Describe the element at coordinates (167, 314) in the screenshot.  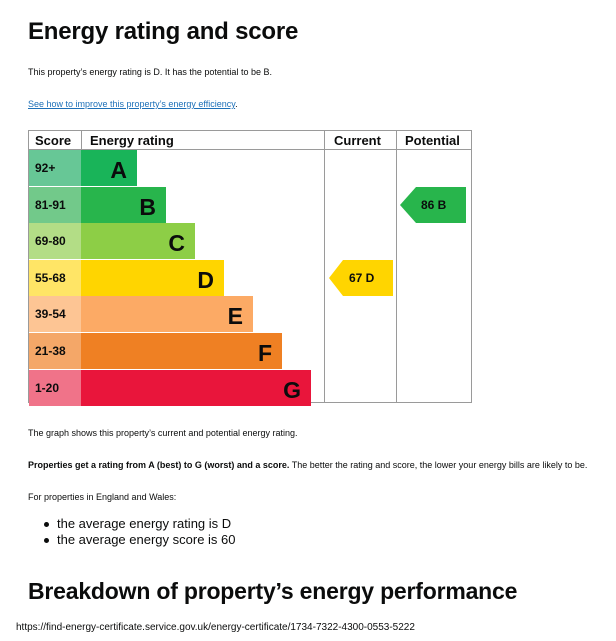
I see `band-bar: E` at that location.